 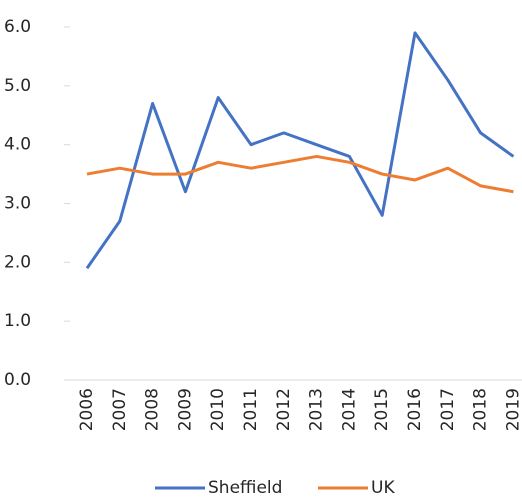 I want to click on legend-label: UK, so click(x=383, y=488).